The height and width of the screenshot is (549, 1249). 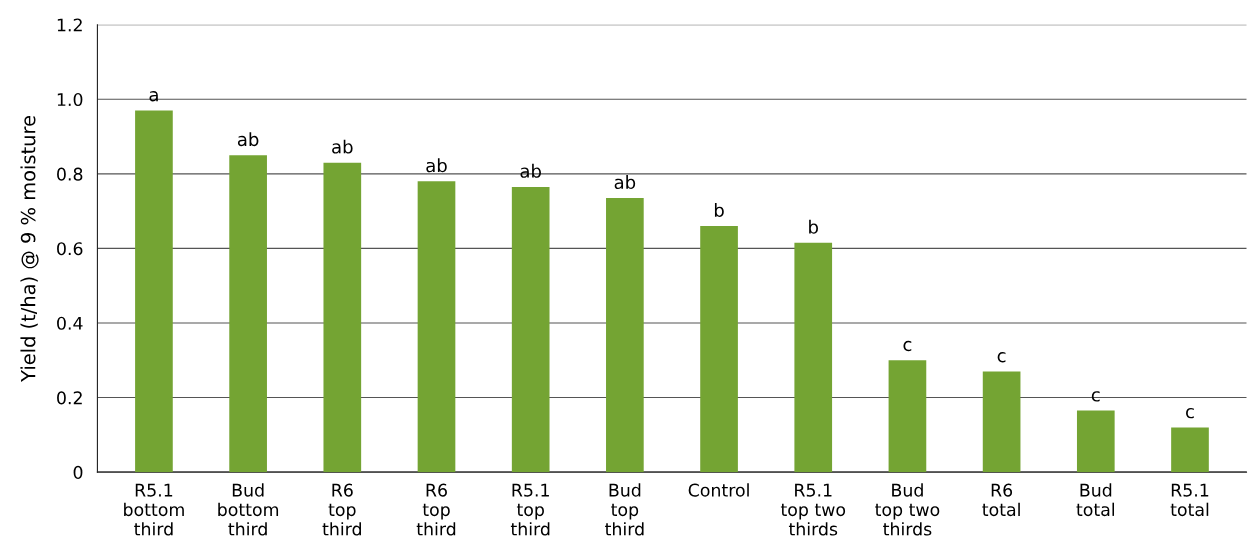 I want to click on y-tick-label: 0.2, so click(x=69, y=398).